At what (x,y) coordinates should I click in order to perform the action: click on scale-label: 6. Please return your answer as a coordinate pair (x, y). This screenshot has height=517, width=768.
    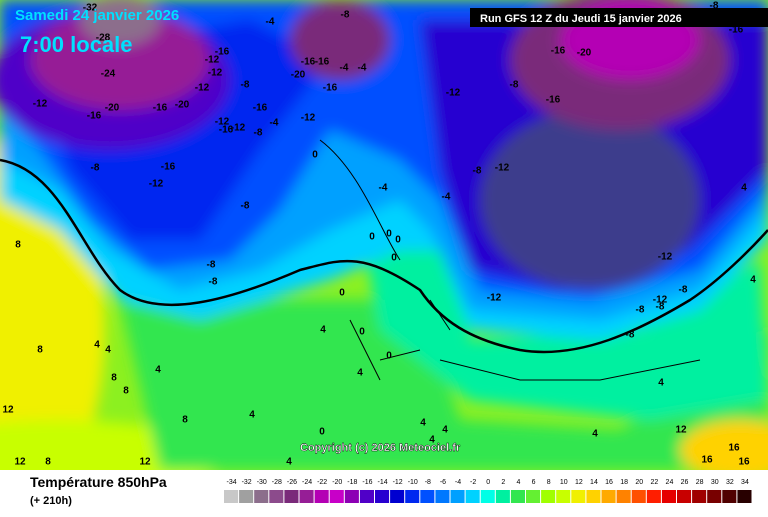
    Looking at the image, I should click on (534, 482).